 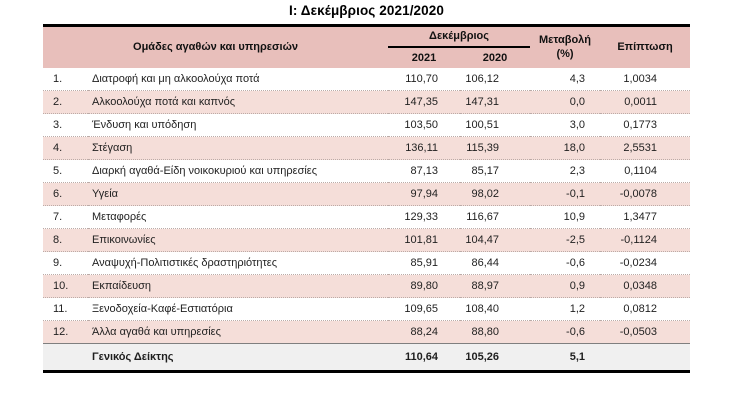 I want to click on table-footer: Γενικός Δείκτης 110,64 105,26 5,1, so click(x=367, y=357).